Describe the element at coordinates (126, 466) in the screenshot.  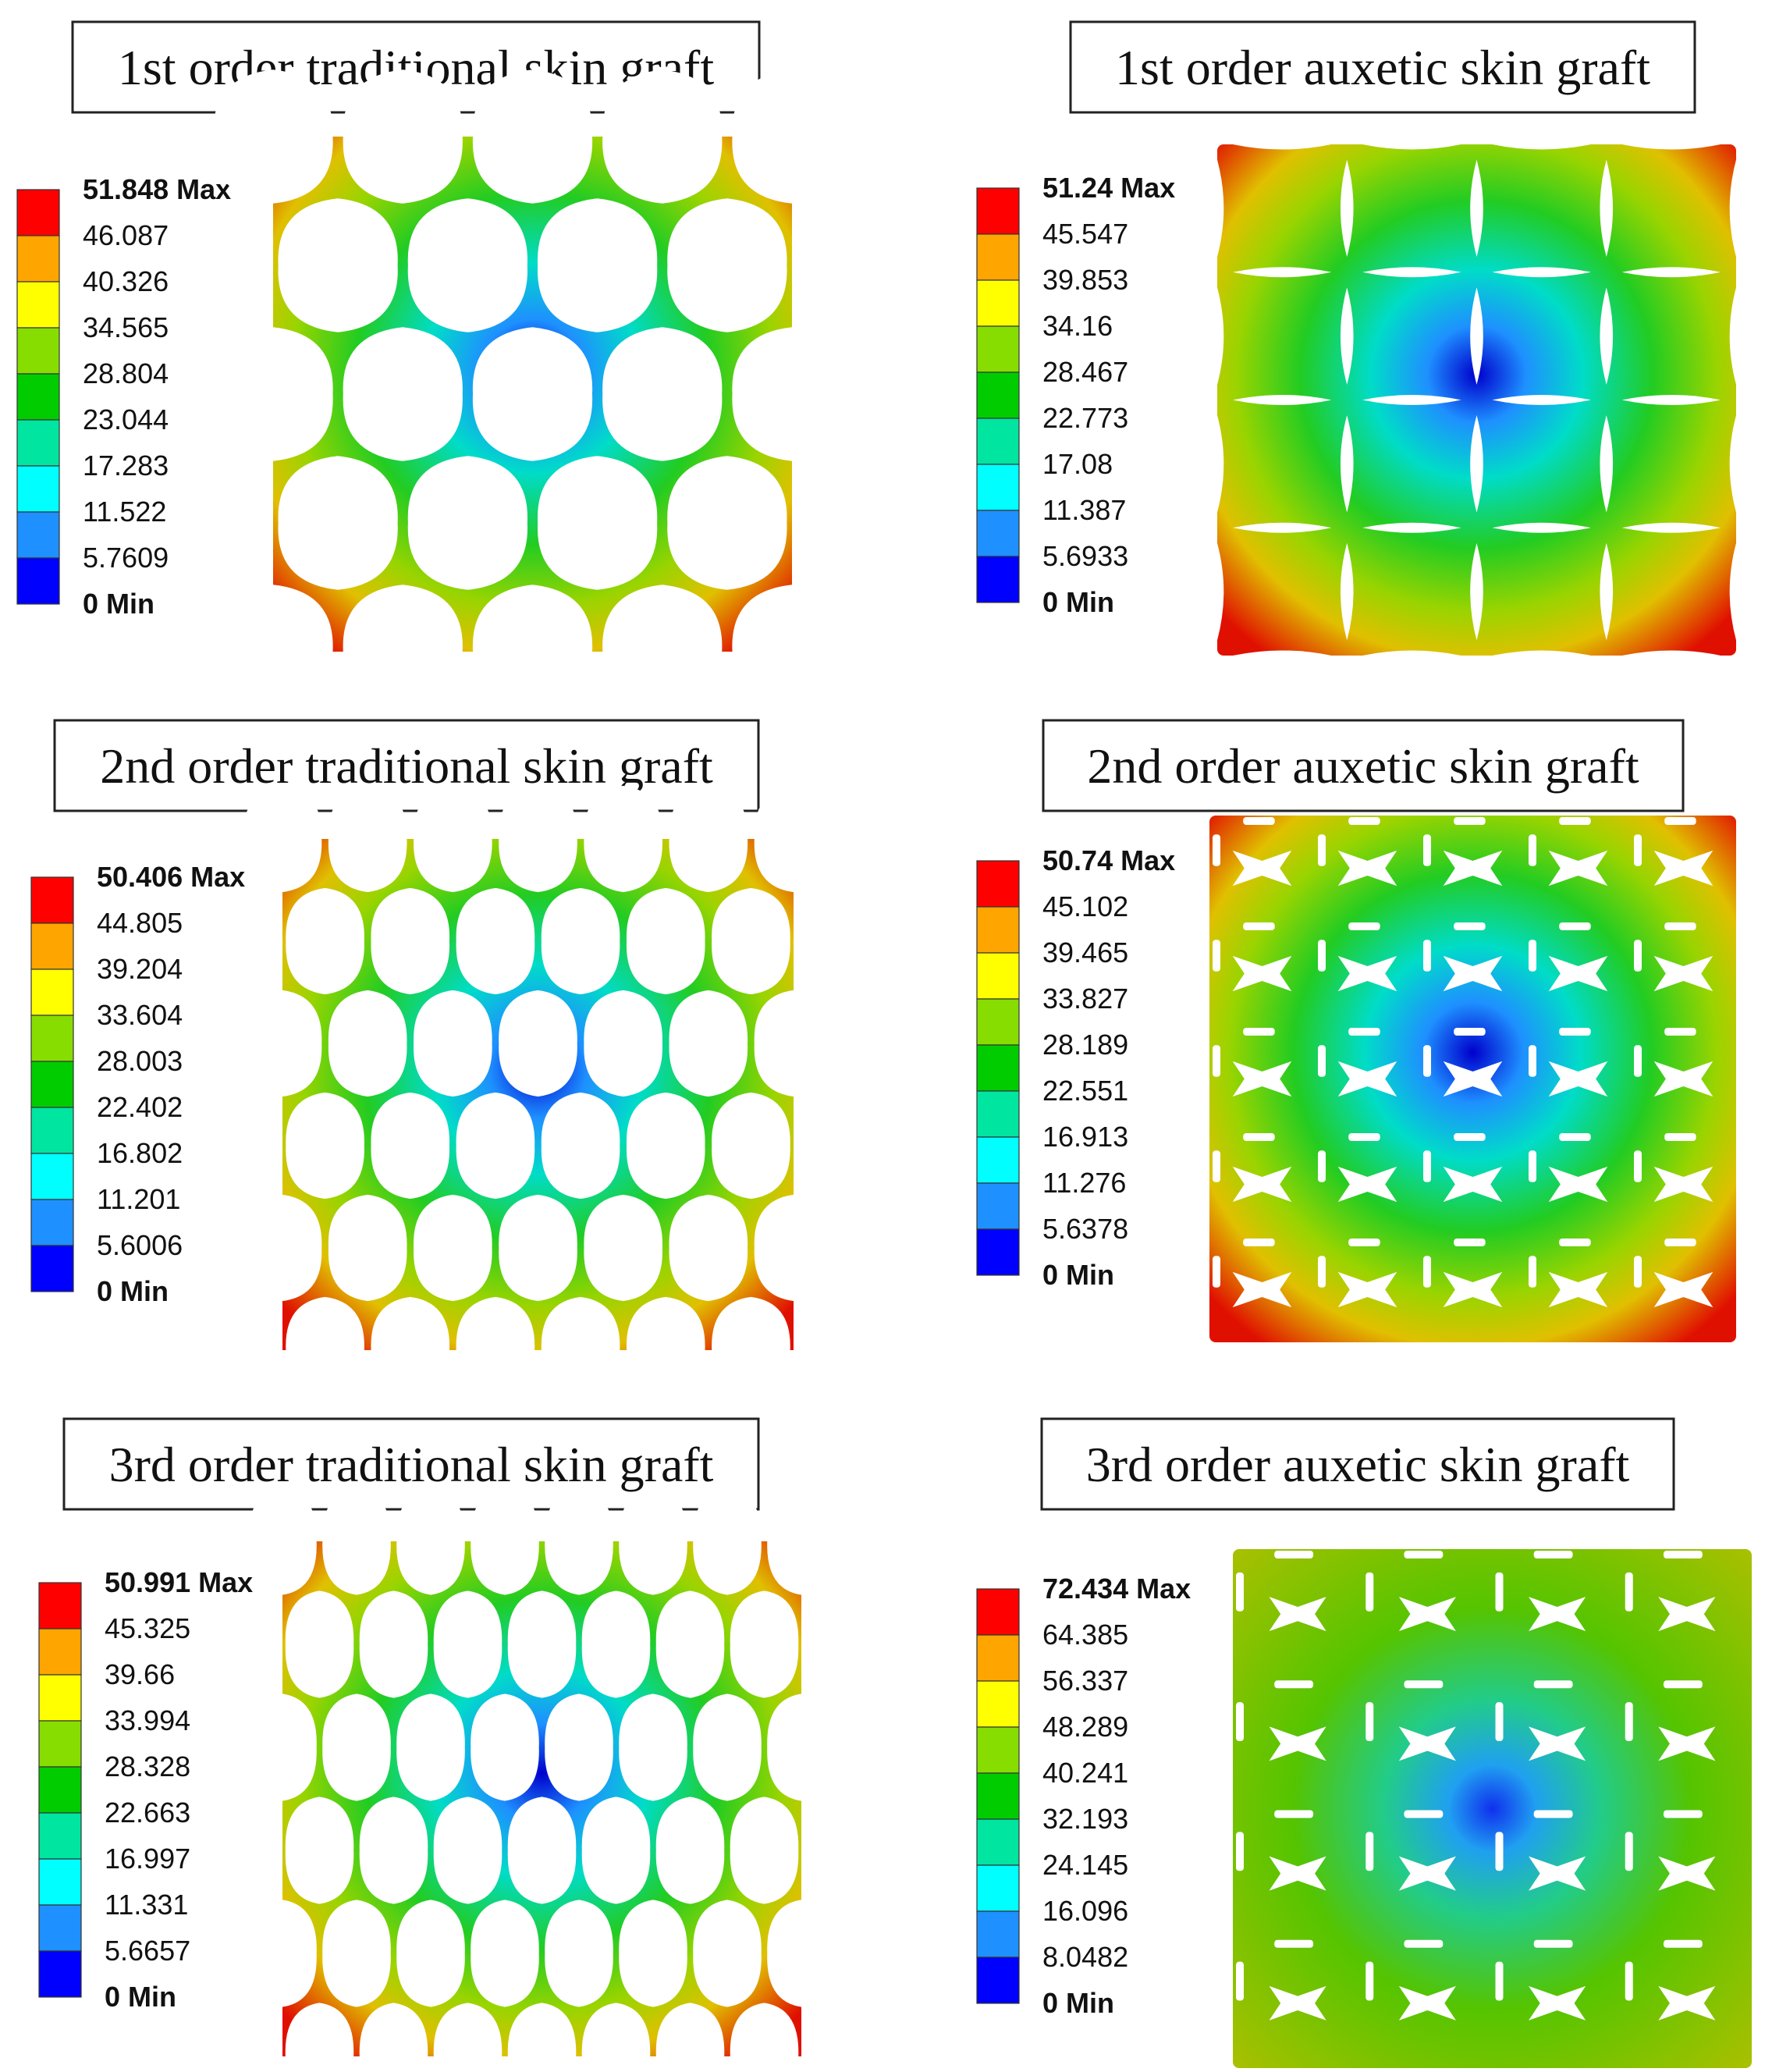
I see `legend-label: 17.283` at that location.